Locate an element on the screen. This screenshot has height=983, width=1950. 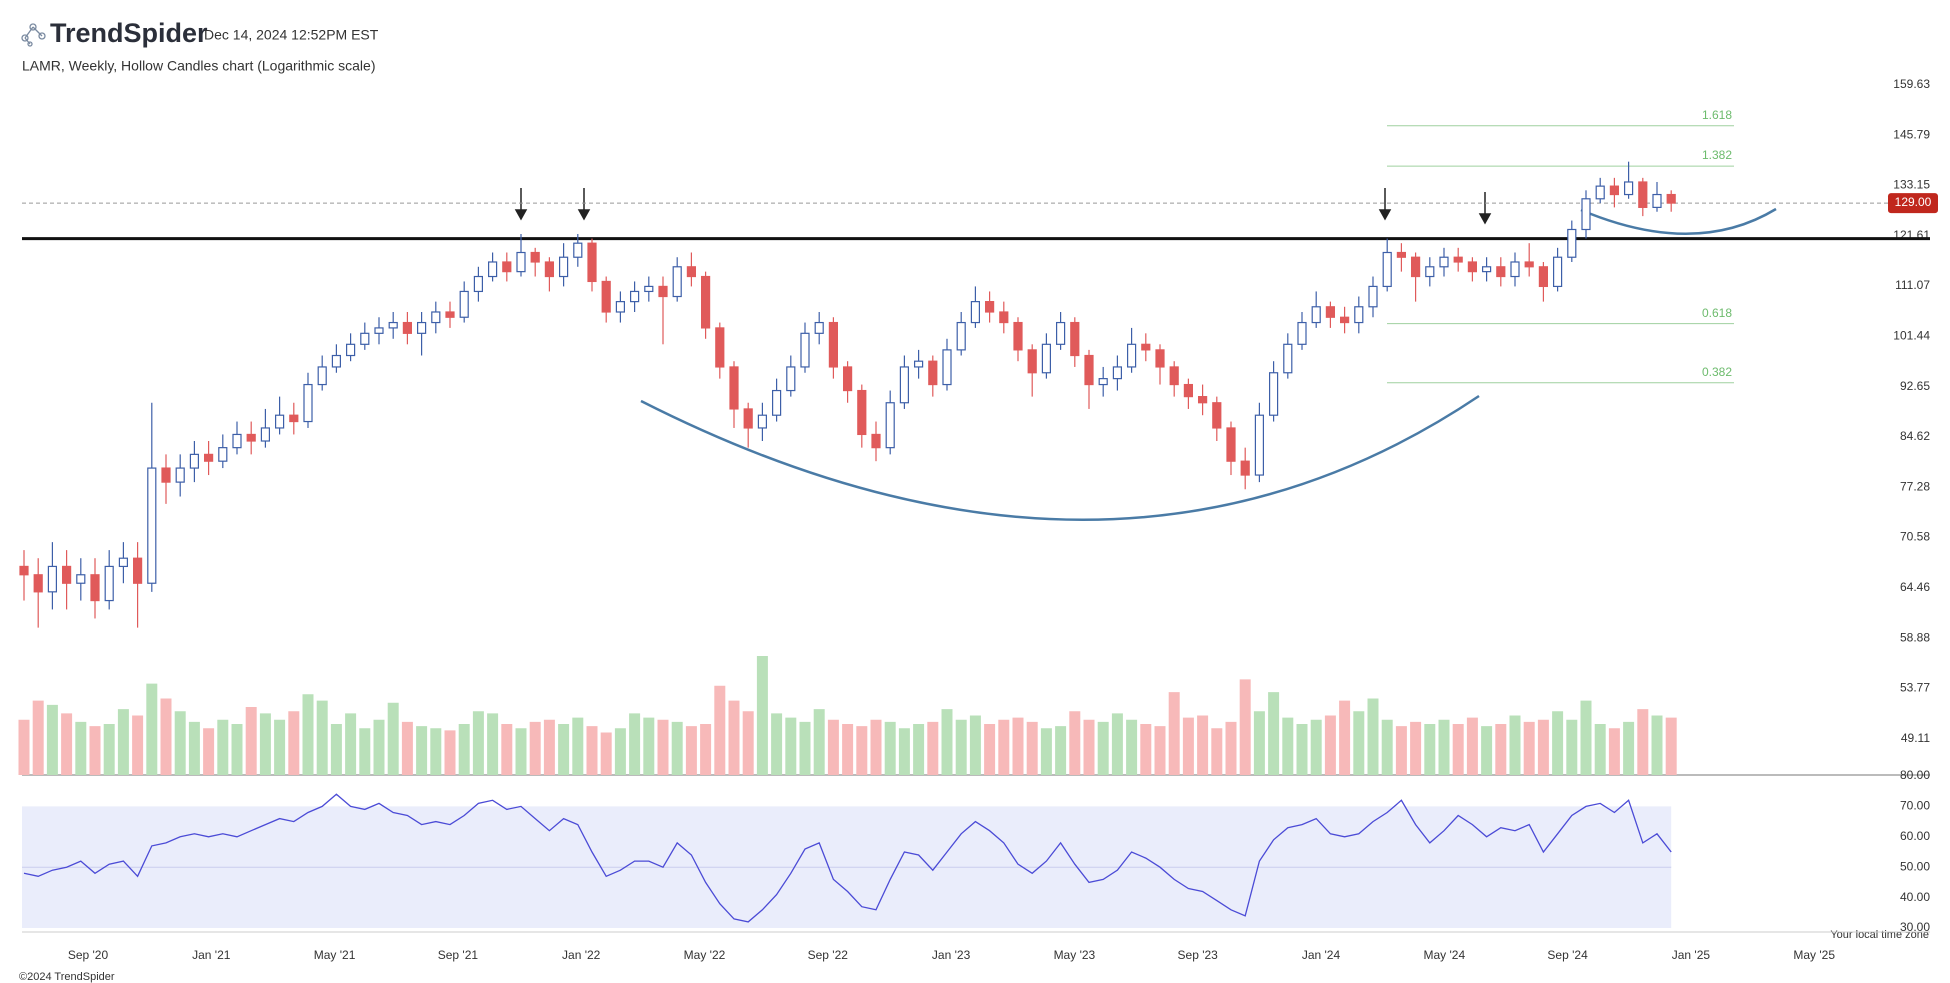
copyright: ©2024 TrendSpider is located at coordinates (67, 977).